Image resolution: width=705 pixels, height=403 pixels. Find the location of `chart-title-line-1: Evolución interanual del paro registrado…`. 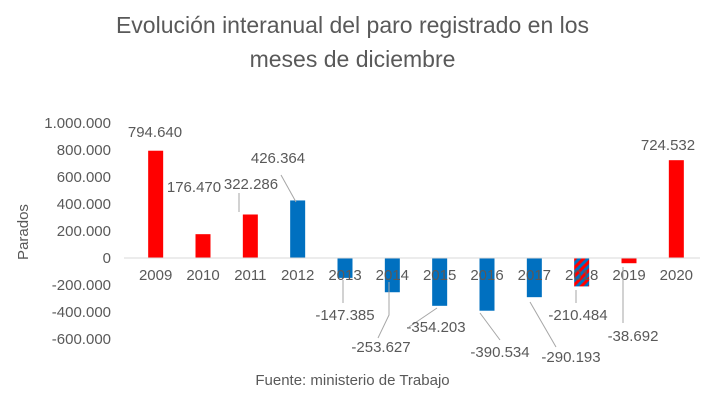

chart-title-line-1: Evolución interanual del paro registrado… is located at coordinates (352, 25).